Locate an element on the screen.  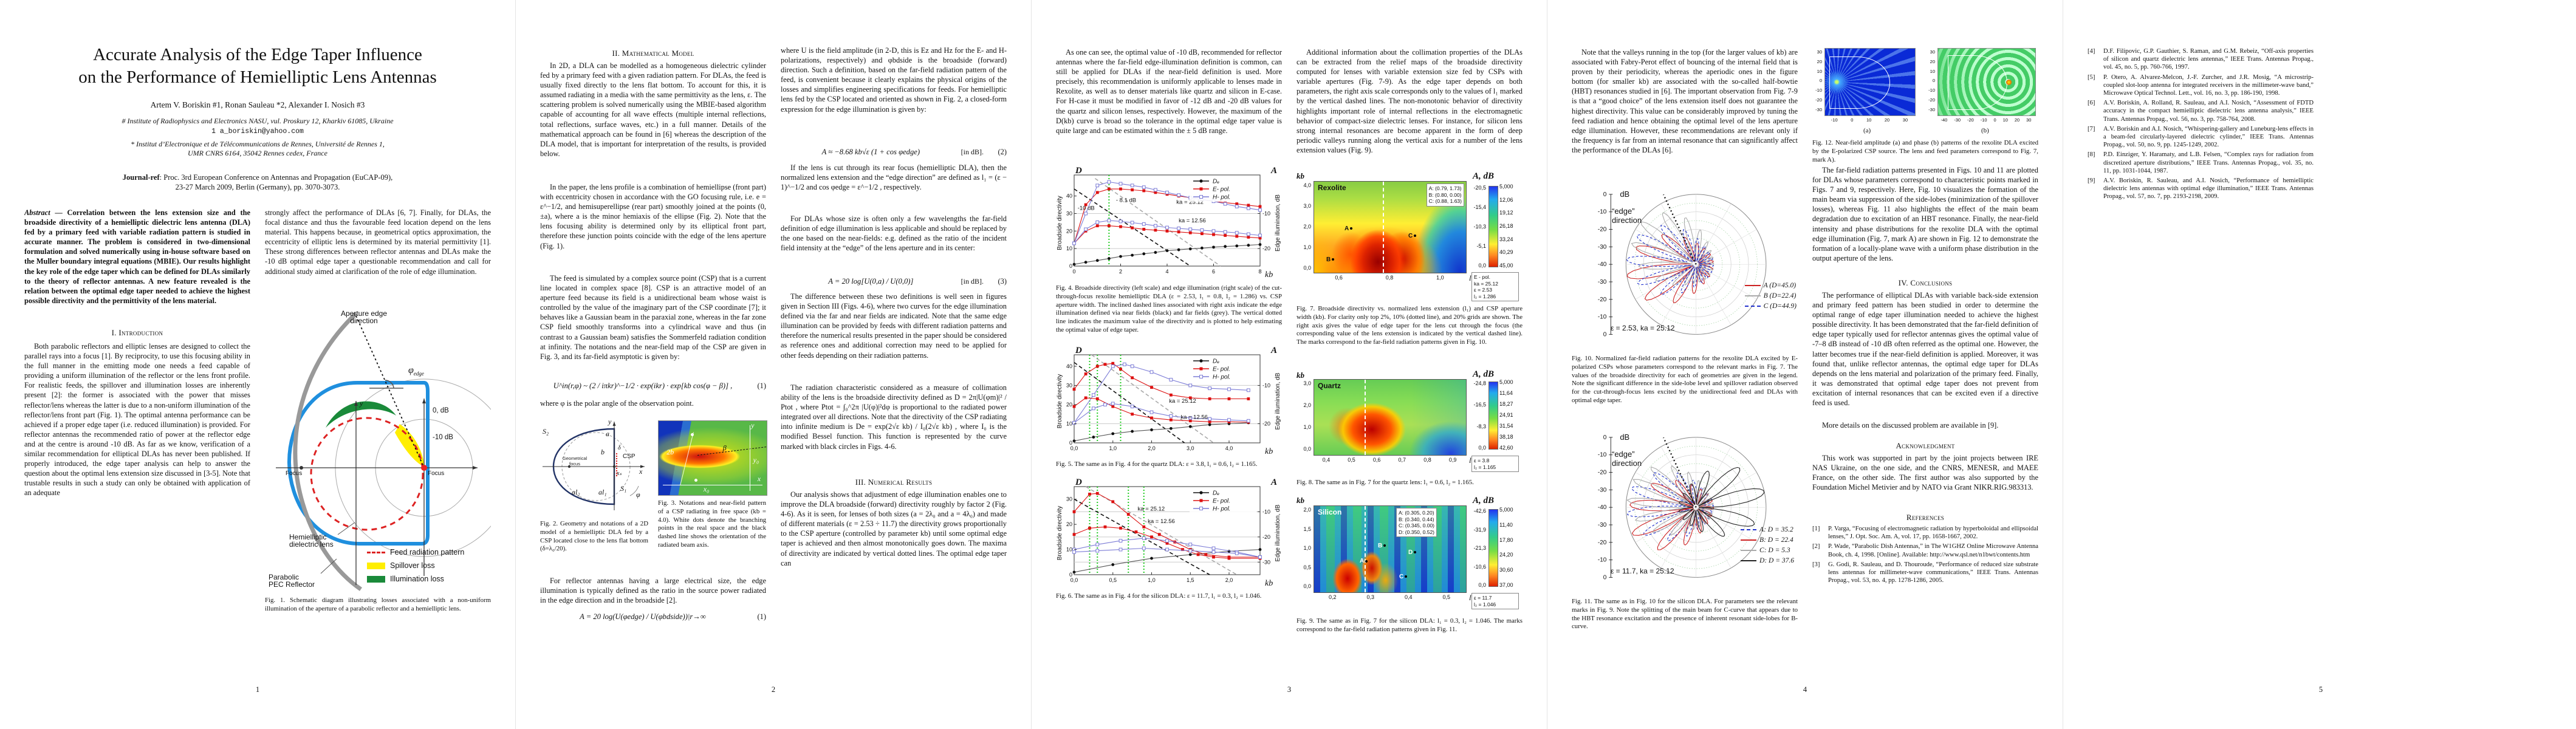
fig12b-phase-map is located at coordinates (1986, 82).